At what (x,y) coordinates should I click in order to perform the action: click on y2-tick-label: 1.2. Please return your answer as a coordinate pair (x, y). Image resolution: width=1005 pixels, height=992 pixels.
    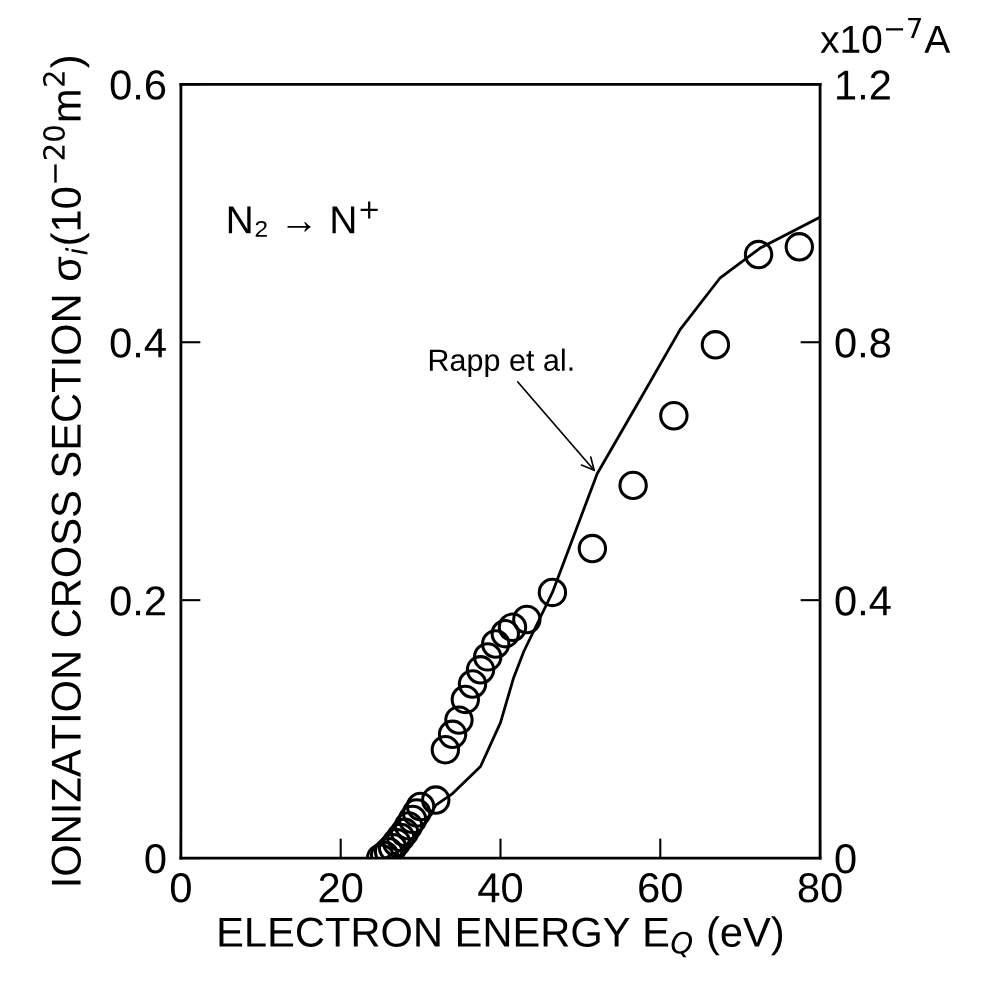
    Looking at the image, I should click on (863, 85).